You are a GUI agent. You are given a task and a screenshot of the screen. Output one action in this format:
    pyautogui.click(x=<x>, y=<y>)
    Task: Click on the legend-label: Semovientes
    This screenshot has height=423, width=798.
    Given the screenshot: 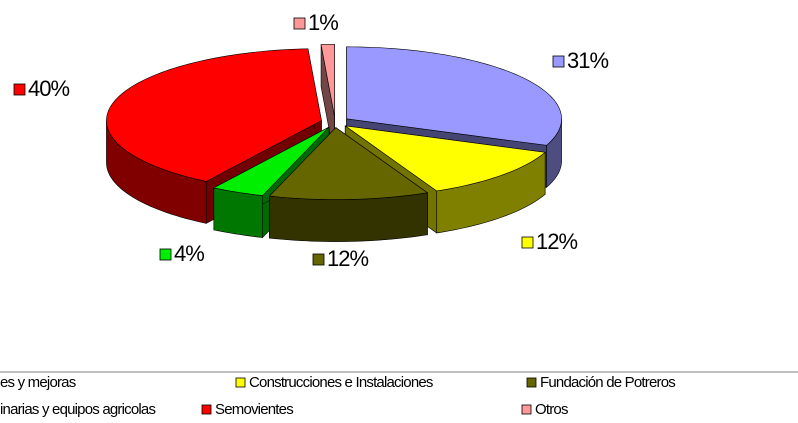 What is the action you would take?
    pyautogui.click(x=254, y=409)
    